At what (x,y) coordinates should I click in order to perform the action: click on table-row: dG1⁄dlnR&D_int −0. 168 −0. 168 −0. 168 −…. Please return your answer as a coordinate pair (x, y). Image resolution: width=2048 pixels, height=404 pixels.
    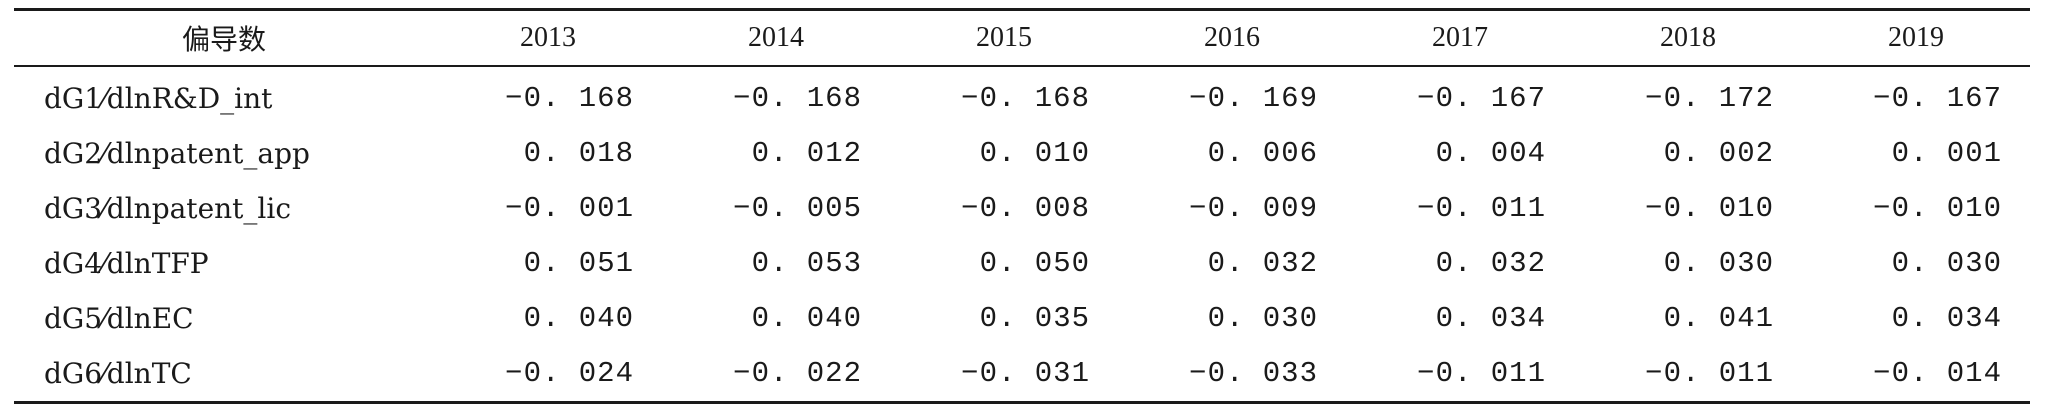
    Looking at the image, I should click on (1022, 96).